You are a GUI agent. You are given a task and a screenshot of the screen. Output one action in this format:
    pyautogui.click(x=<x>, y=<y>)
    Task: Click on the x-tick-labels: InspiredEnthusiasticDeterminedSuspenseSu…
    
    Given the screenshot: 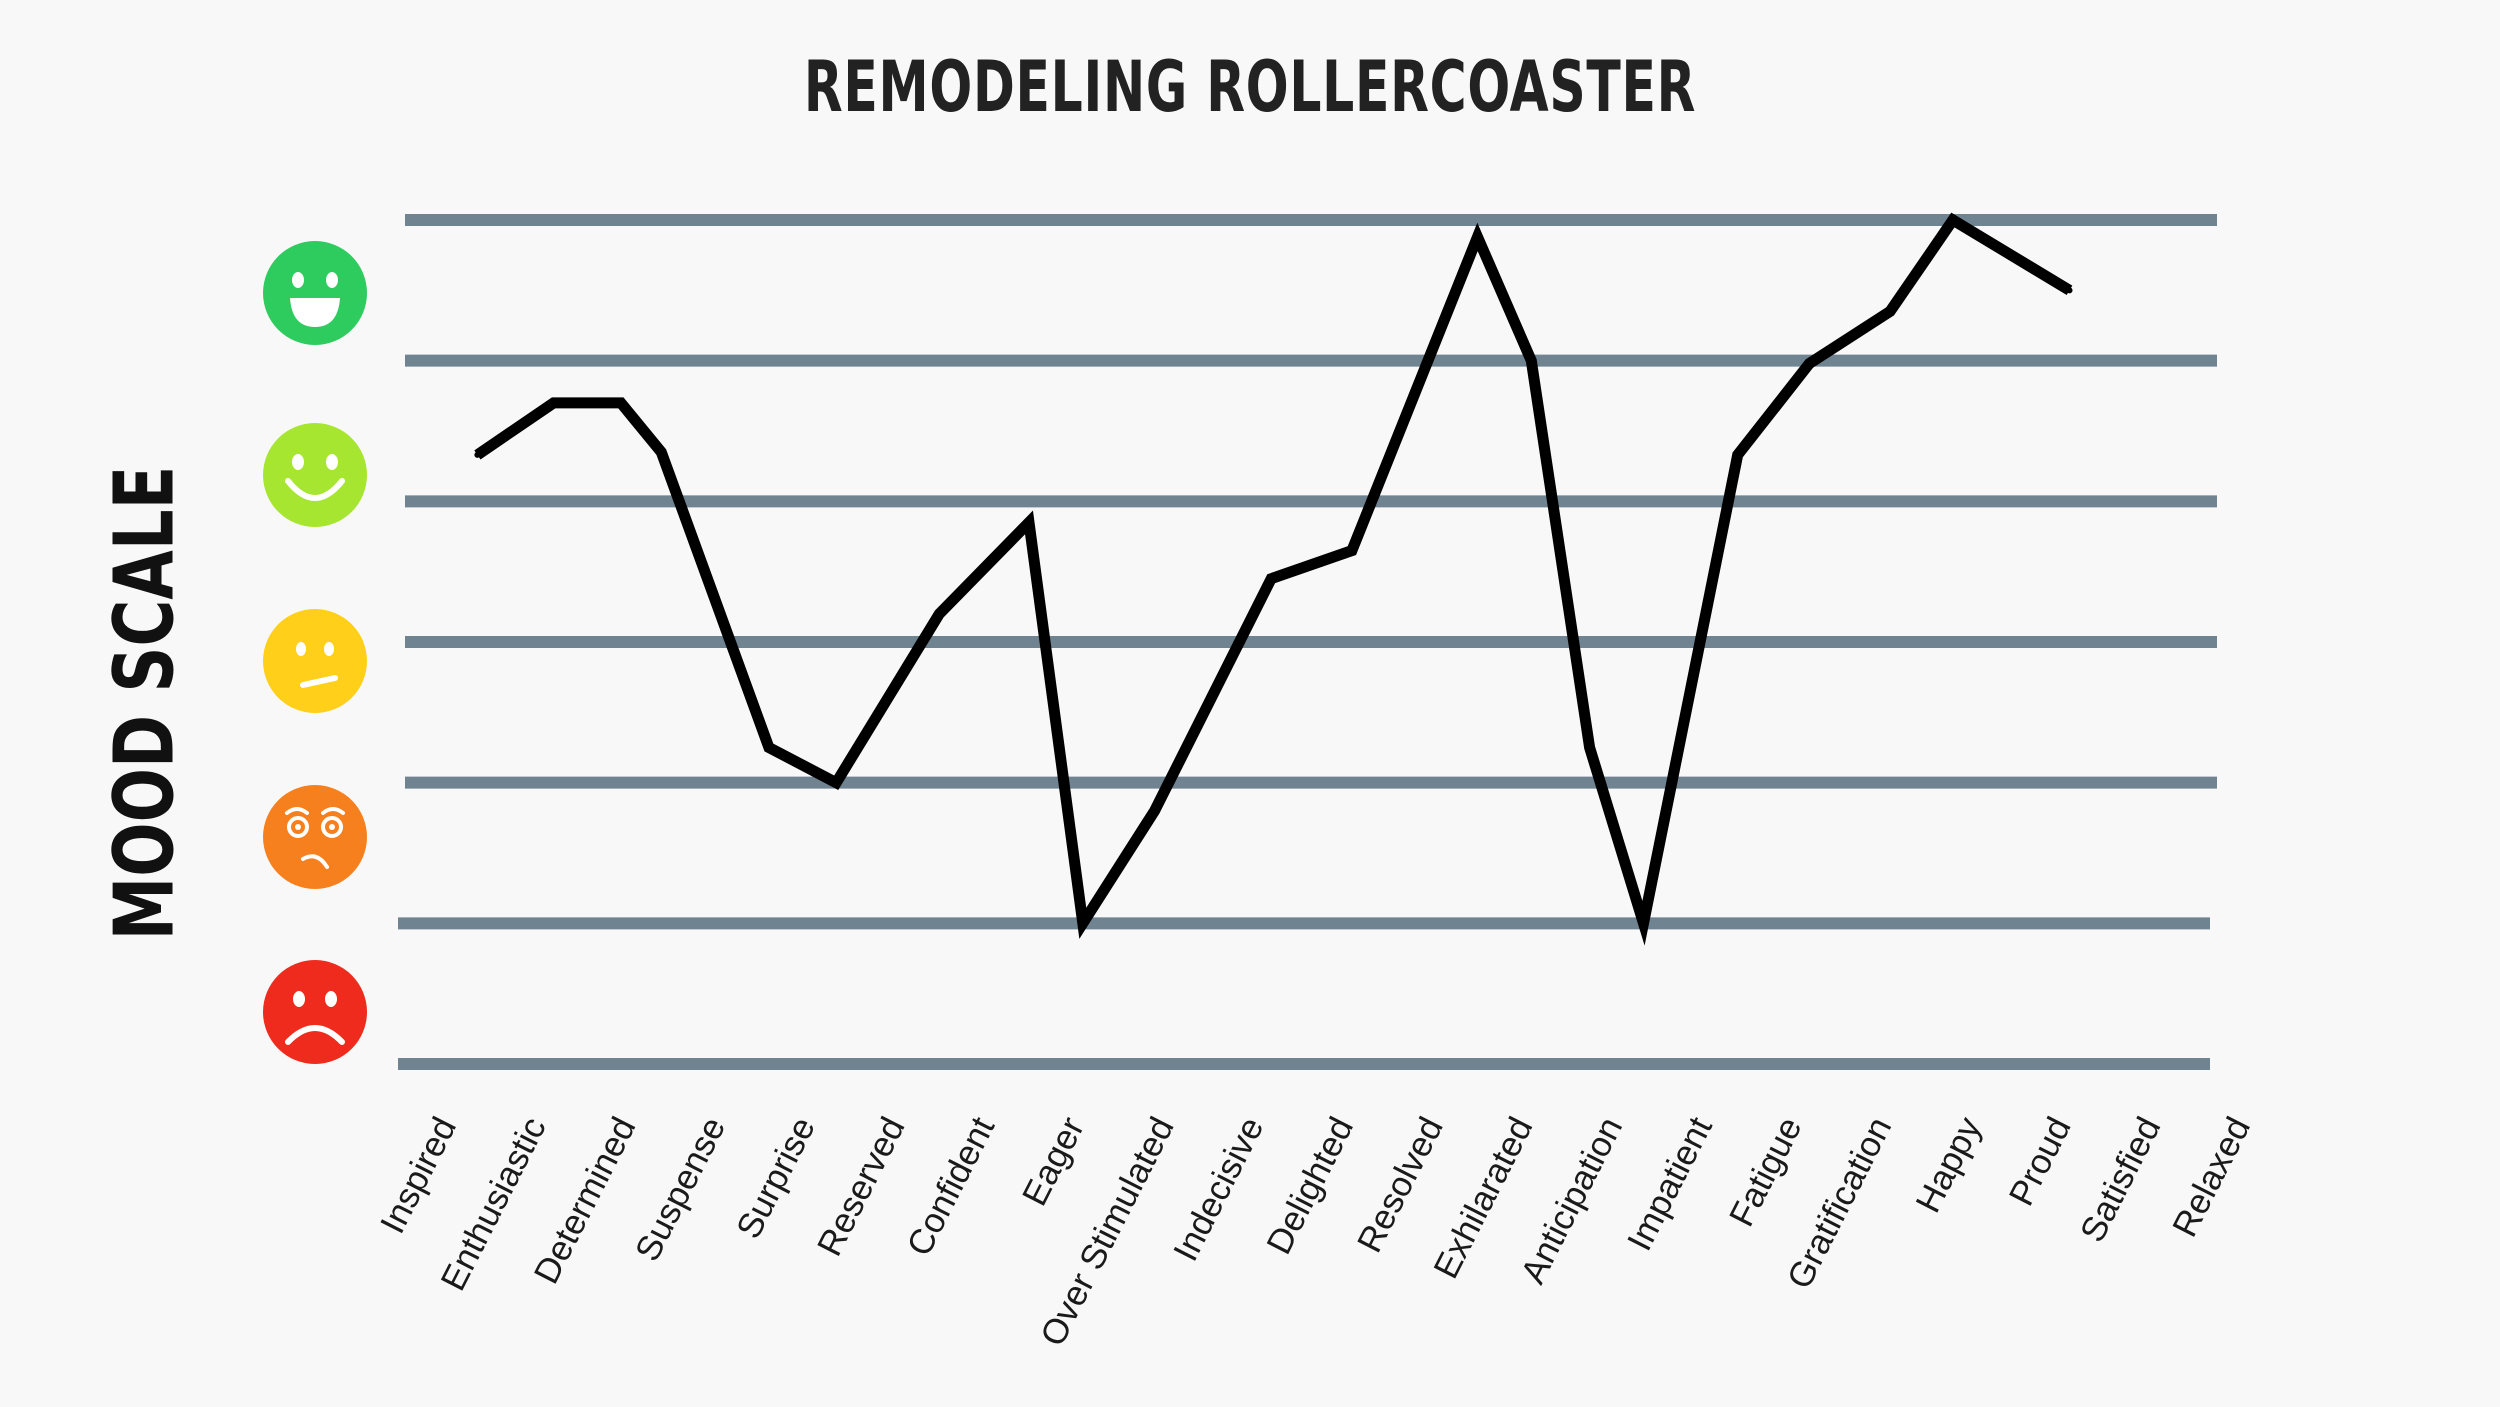 What is the action you would take?
    pyautogui.click(x=1315, y=1231)
    